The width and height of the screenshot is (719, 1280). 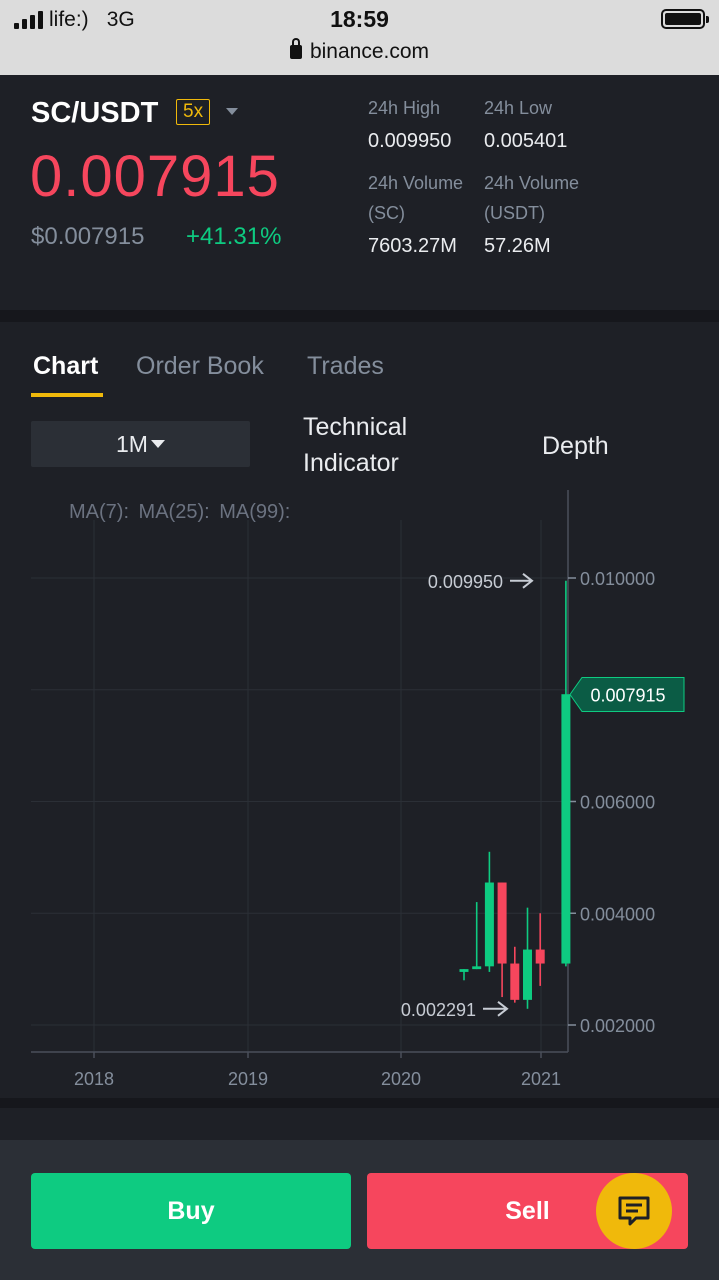 I want to click on volume-base-value: 7603.27M, so click(x=412, y=246).